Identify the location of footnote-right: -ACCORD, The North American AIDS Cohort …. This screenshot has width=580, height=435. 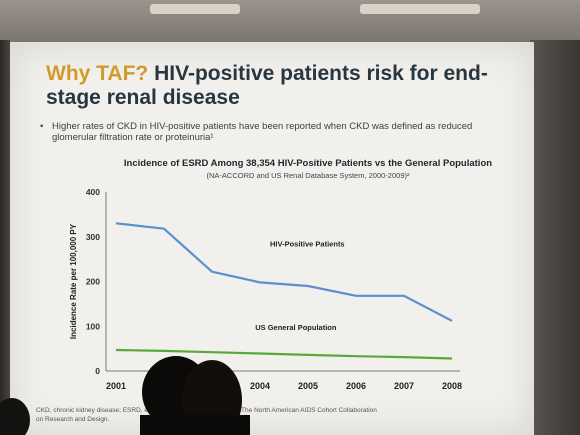
(292, 410).